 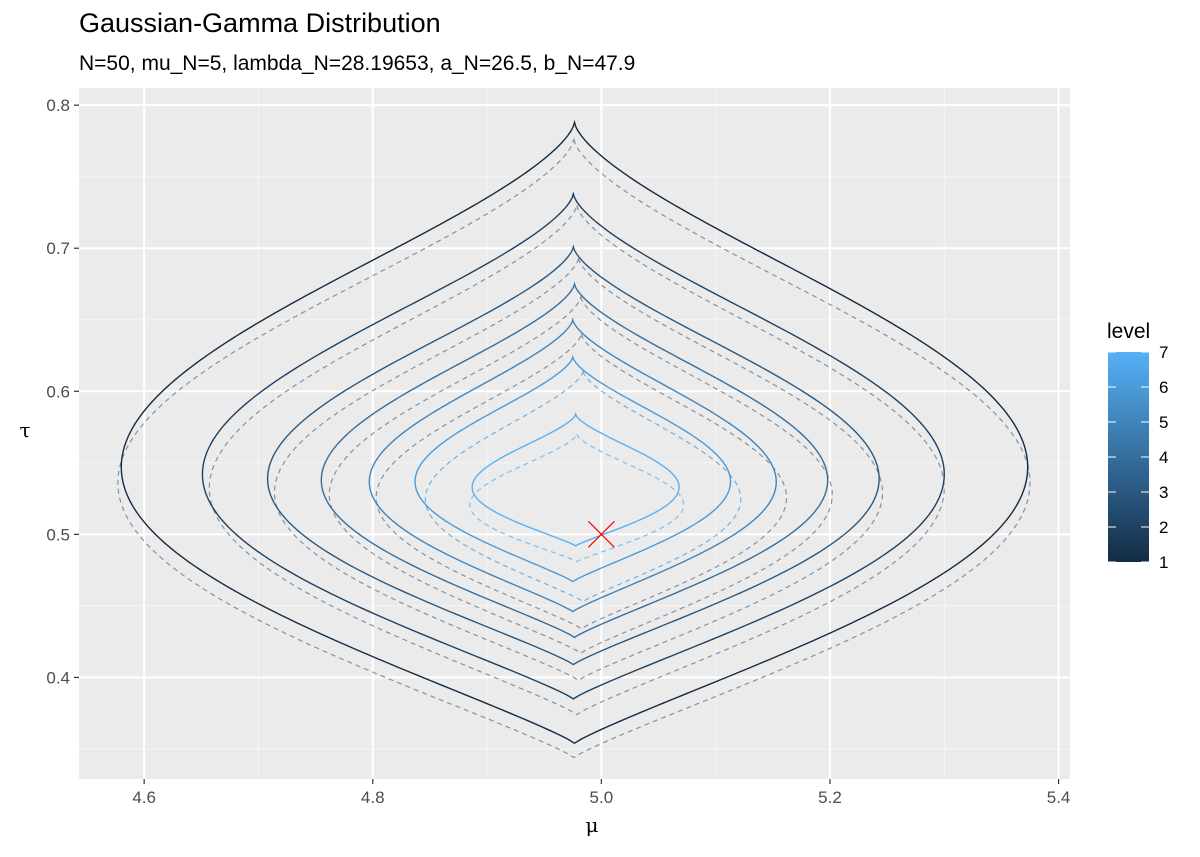 What do you see at coordinates (1163, 562) in the screenshot?
I see `legend-label: 1` at bounding box center [1163, 562].